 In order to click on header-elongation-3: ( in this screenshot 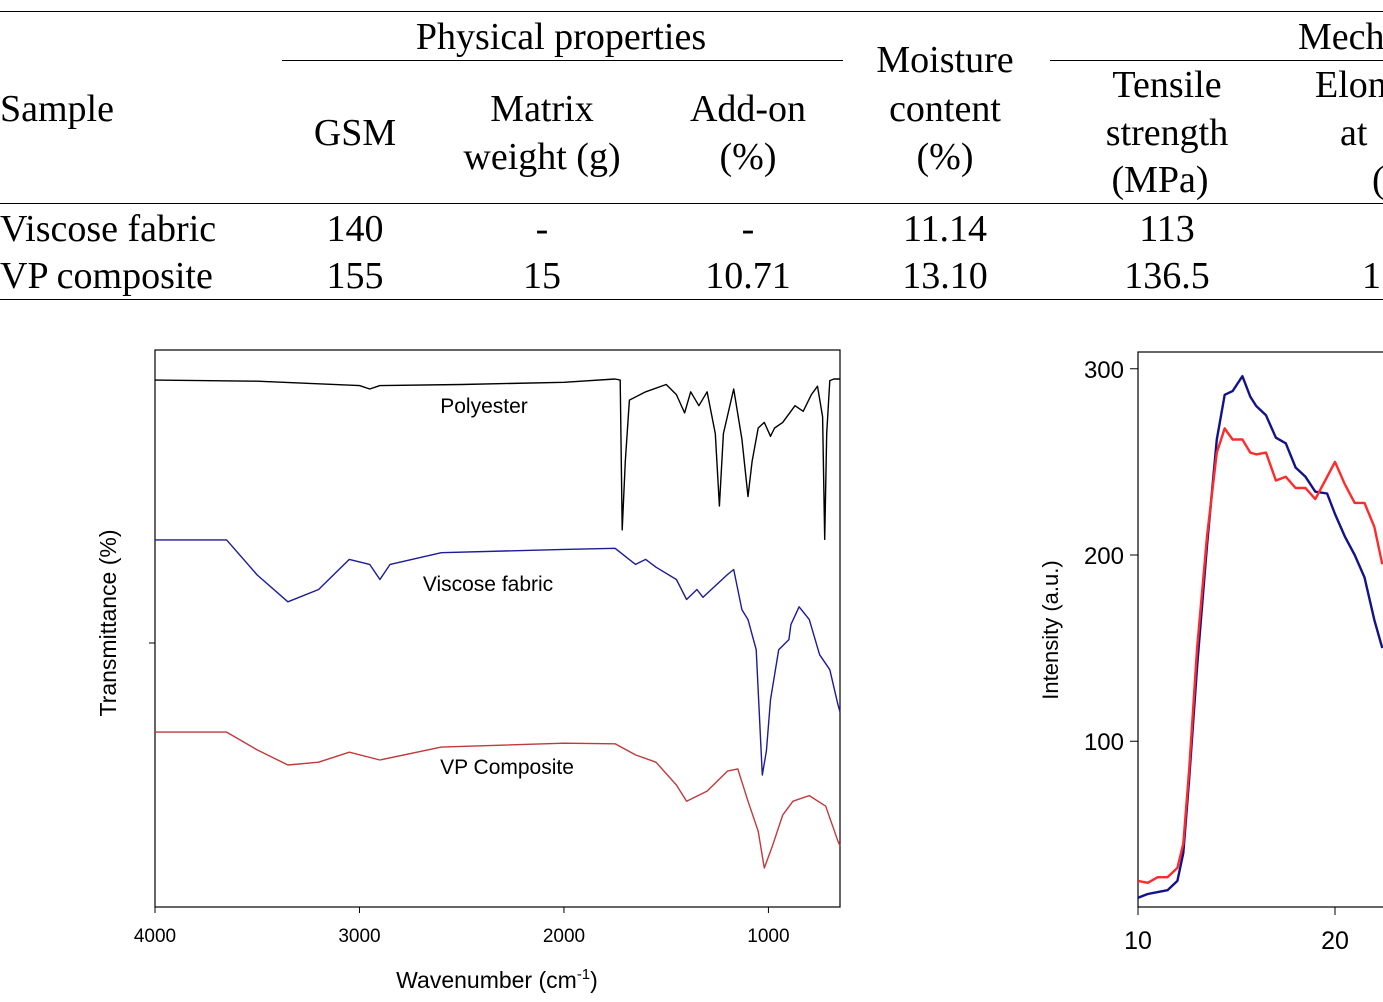, I will do `click(1377, 180)`.